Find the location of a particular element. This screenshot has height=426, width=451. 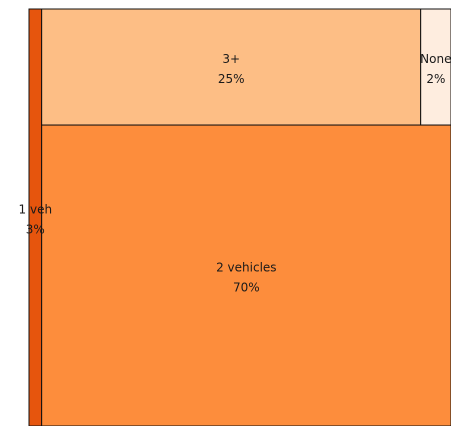

treemap-cell-1-veh is located at coordinates (35, 217).